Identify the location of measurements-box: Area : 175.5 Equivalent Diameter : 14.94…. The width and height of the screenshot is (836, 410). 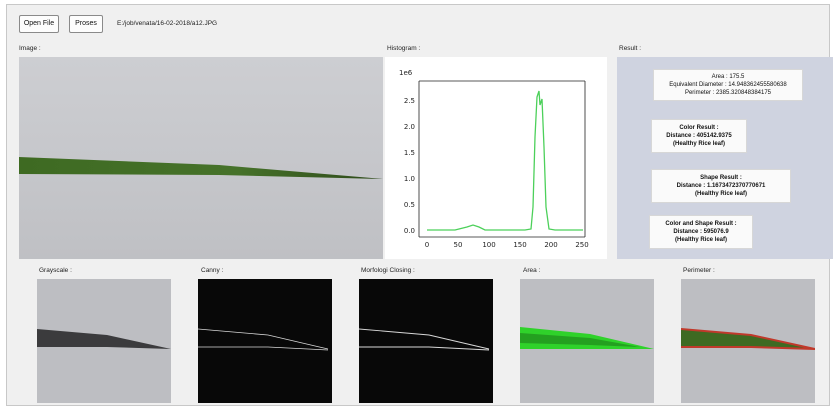
(728, 85).